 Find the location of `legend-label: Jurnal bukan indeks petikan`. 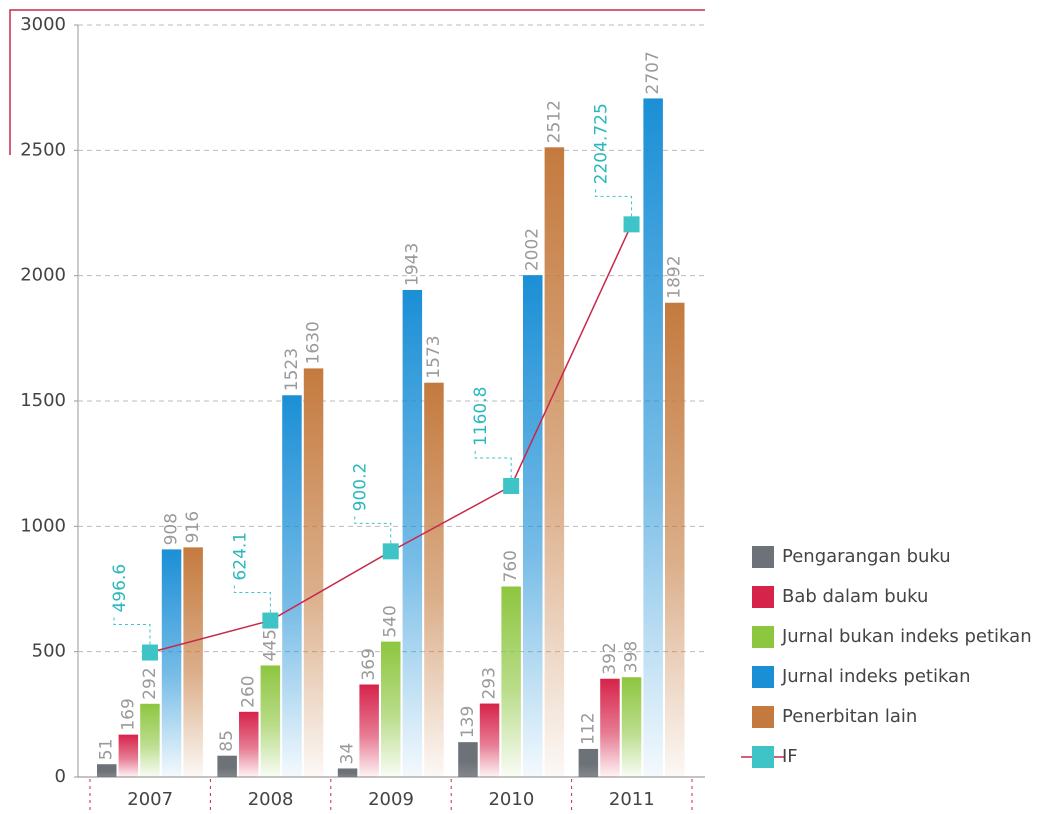

legend-label: Jurnal bukan indeks petikan is located at coordinates (906, 636).